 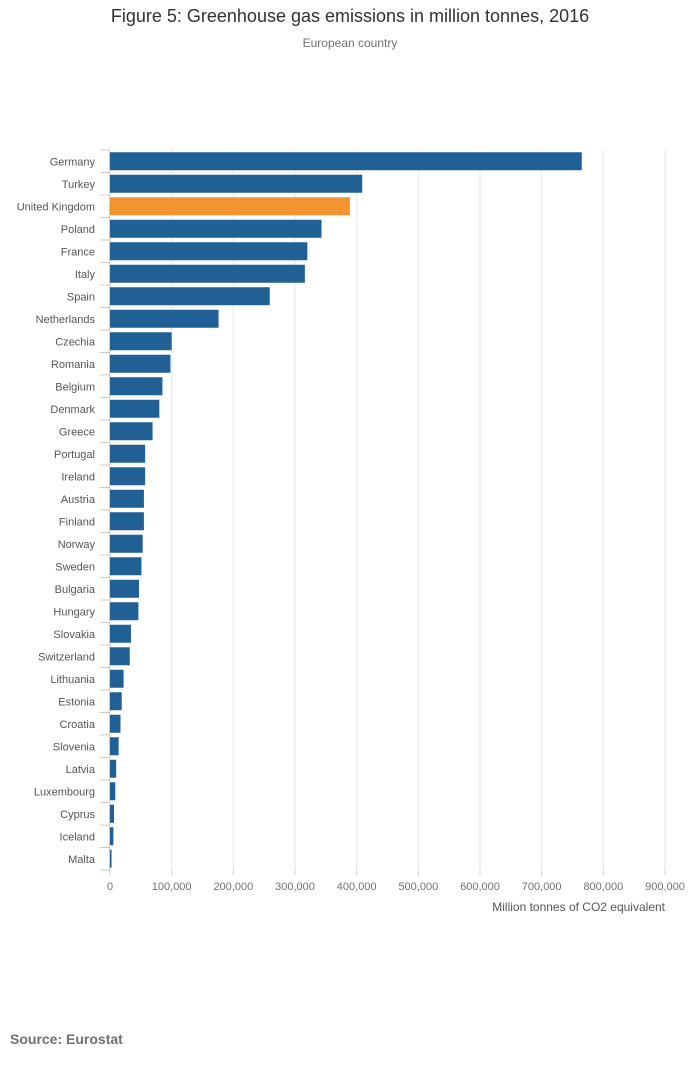 What do you see at coordinates (346, 161) in the screenshot?
I see `bar-germany` at bounding box center [346, 161].